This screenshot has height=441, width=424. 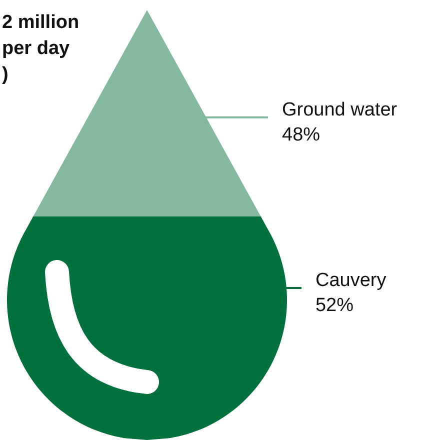 I want to click on data-label: 48%, so click(x=301, y=135).